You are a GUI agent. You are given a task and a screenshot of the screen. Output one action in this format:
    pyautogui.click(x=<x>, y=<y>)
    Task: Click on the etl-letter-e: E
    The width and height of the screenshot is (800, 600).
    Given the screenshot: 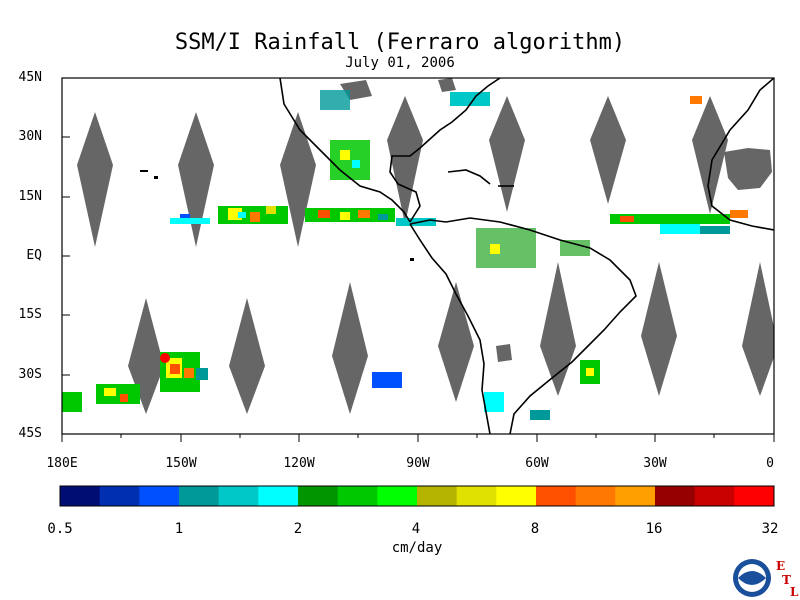 What is the action you would take?
    pyautogui.click(x=780, y=566)
    